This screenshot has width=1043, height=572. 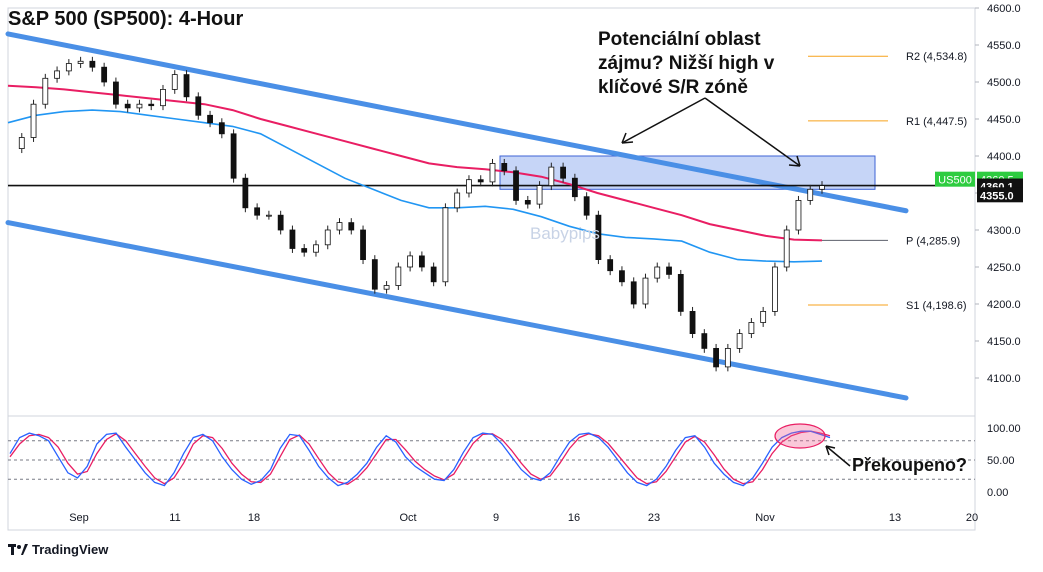 I want to click on osc-y-tick-label: 100.00, so click(x=1004, y=429).